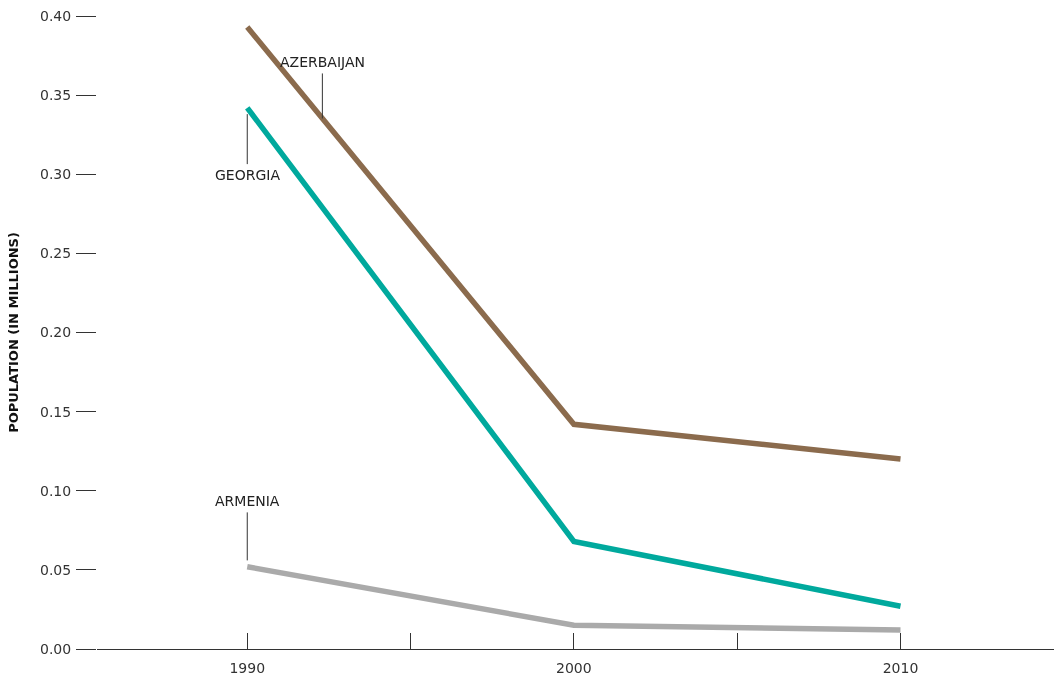 The width and height of the screenshot is (1055, 698). Describe the element at coordinates (56, 411) in the screenshot. I see `y-tick-label: 0.15` at that location.